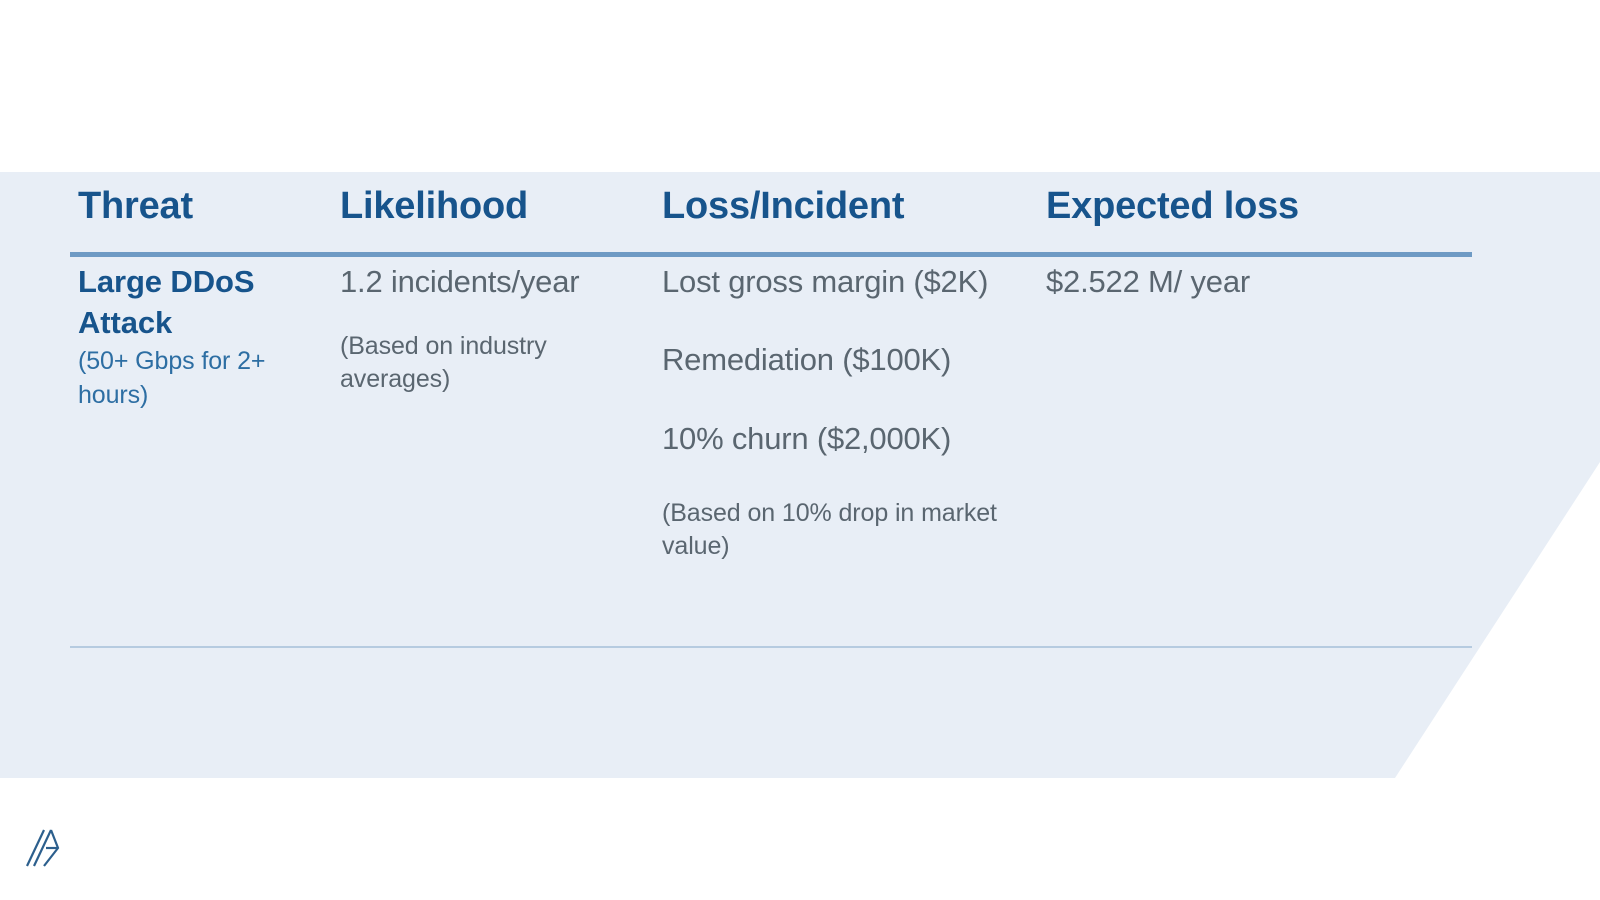 The image size is (1600, 900). I want to click on loss-item-1: Lost gross margin ($2K), so click(825, 281).